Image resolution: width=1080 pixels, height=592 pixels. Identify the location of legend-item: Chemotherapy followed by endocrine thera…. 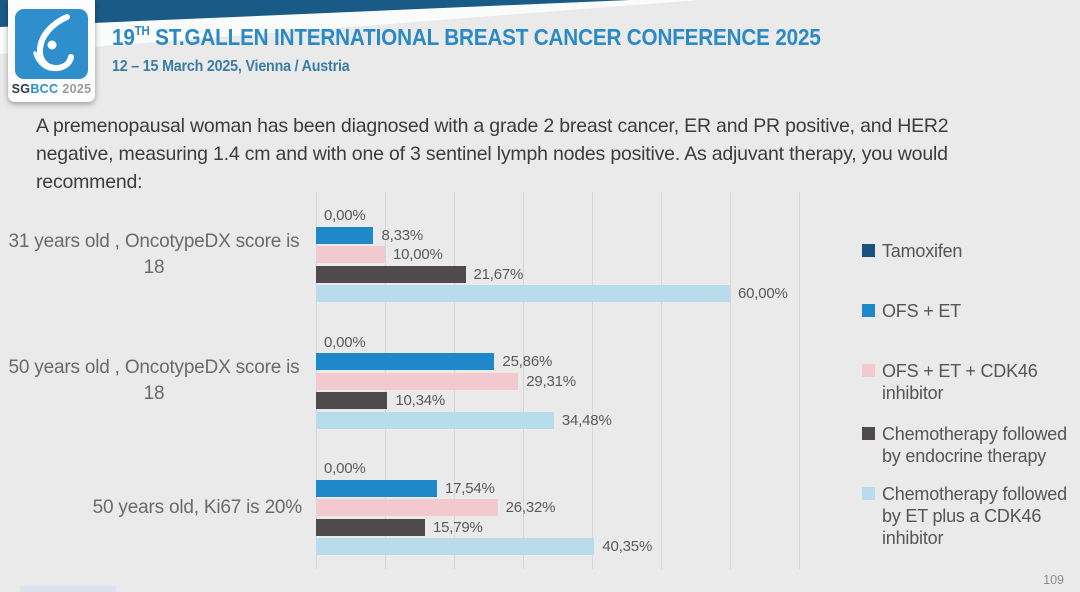
(969, 445).